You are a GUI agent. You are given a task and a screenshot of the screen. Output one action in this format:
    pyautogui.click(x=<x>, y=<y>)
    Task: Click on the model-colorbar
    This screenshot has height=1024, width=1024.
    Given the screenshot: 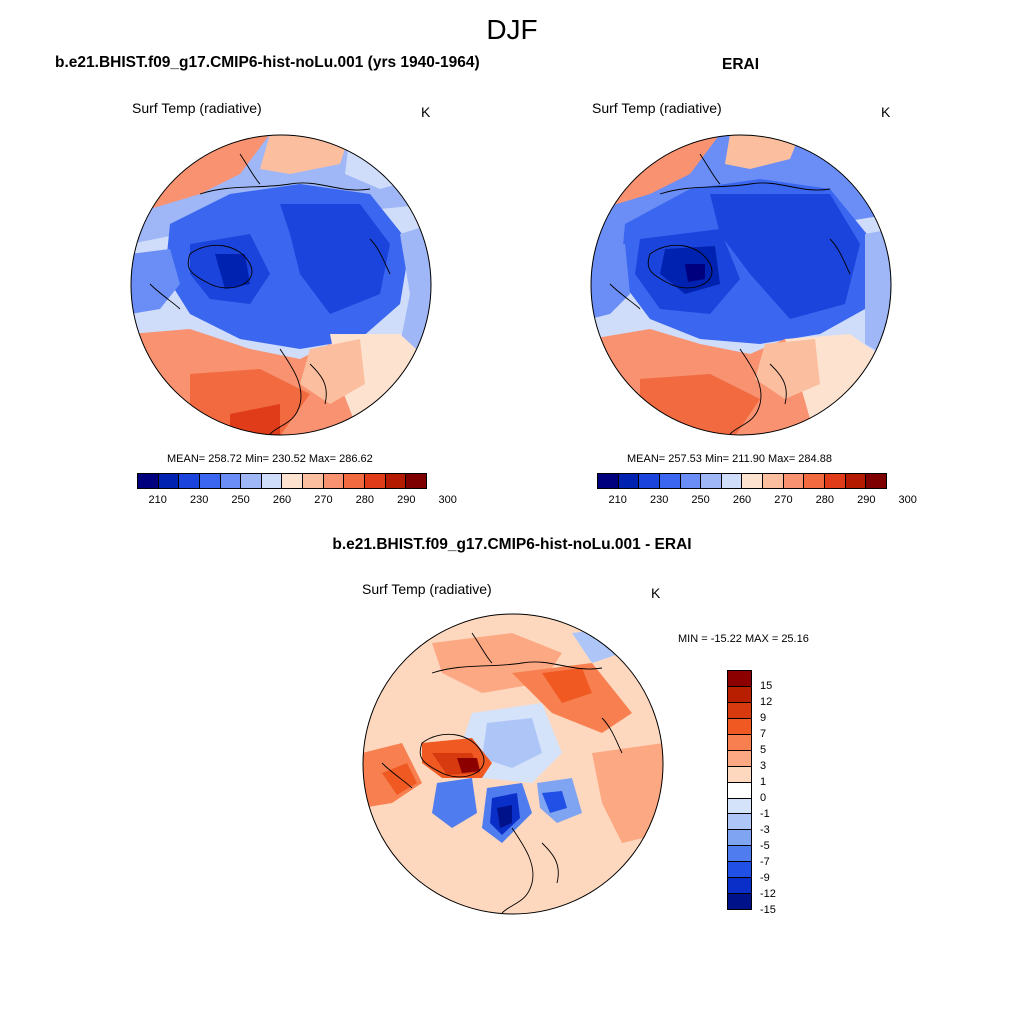 What is the action you would take?
    pyautogui.click(x=282, y=481)
    